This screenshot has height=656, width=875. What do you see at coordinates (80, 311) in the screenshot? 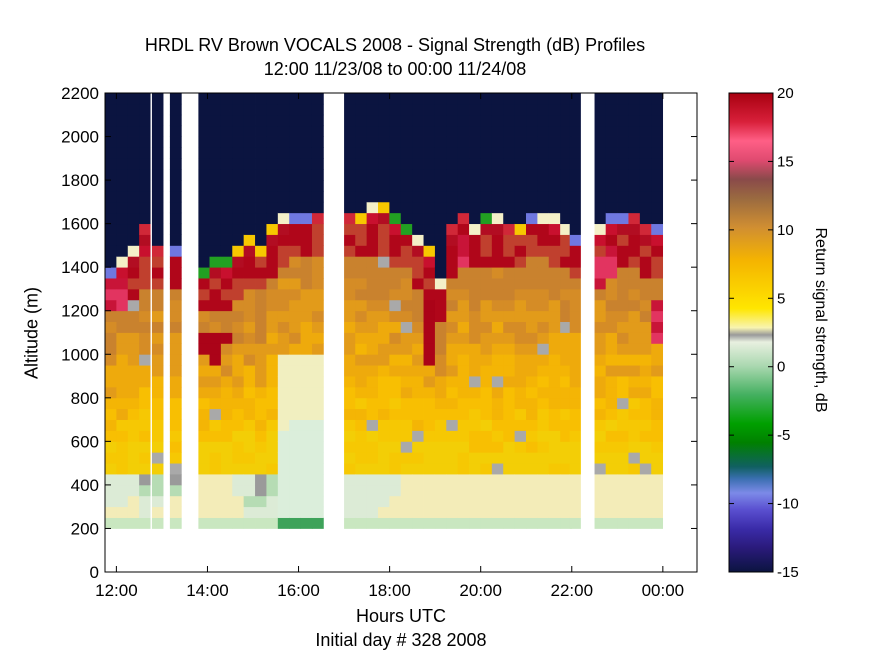
I see `y-tick-label: 1200` at bounding box center [80, 311].